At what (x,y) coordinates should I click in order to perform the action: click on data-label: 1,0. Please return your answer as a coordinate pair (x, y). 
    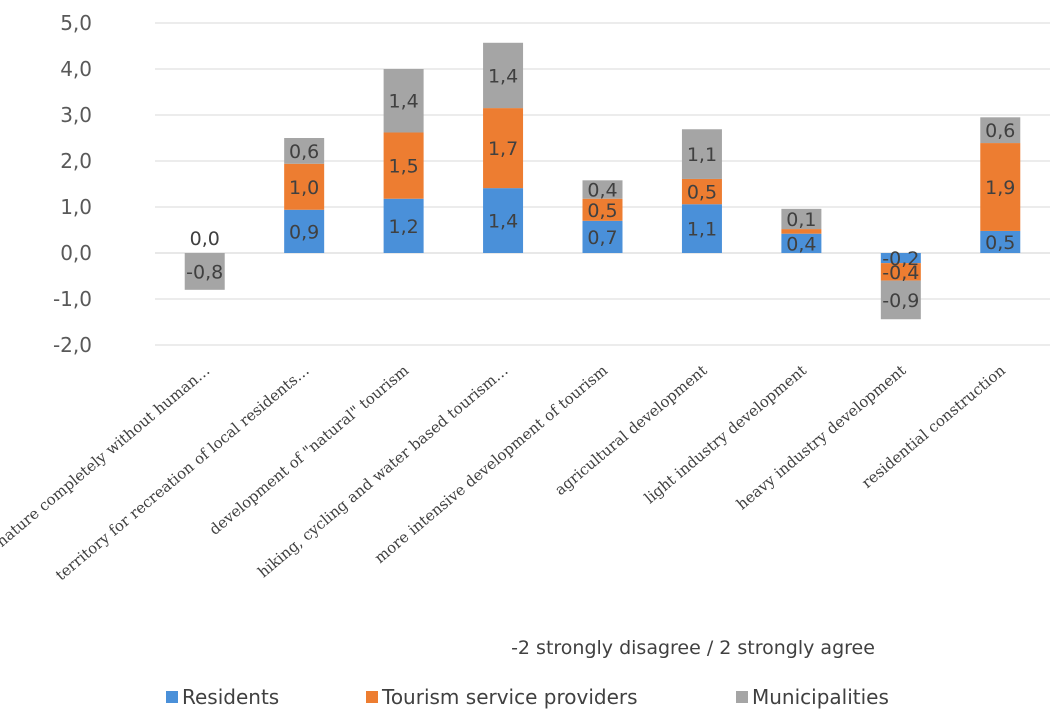
    Looking at the image, I should click on (304, 188).